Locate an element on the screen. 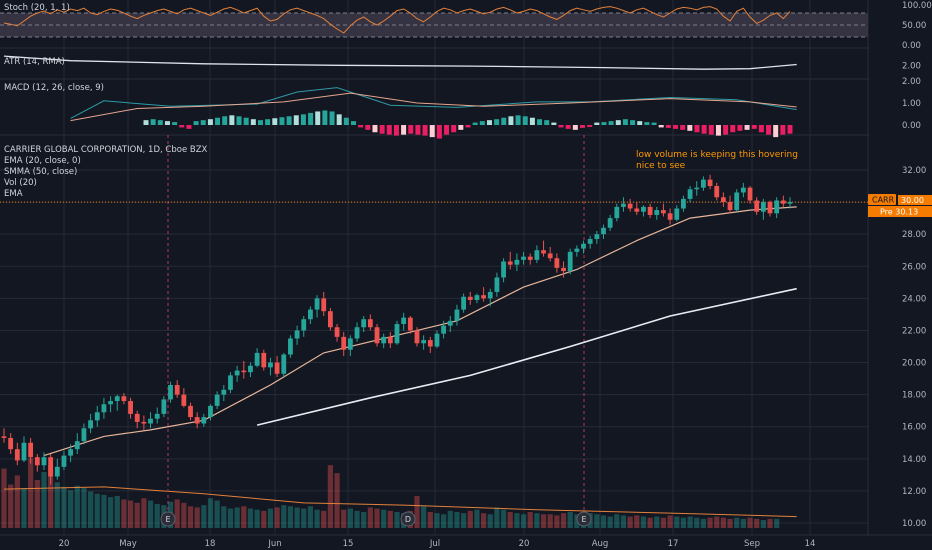 The height and width of the screenshot is (550, 932). last-price-tag-text: 30.00 is located at coordinates (912, 200).